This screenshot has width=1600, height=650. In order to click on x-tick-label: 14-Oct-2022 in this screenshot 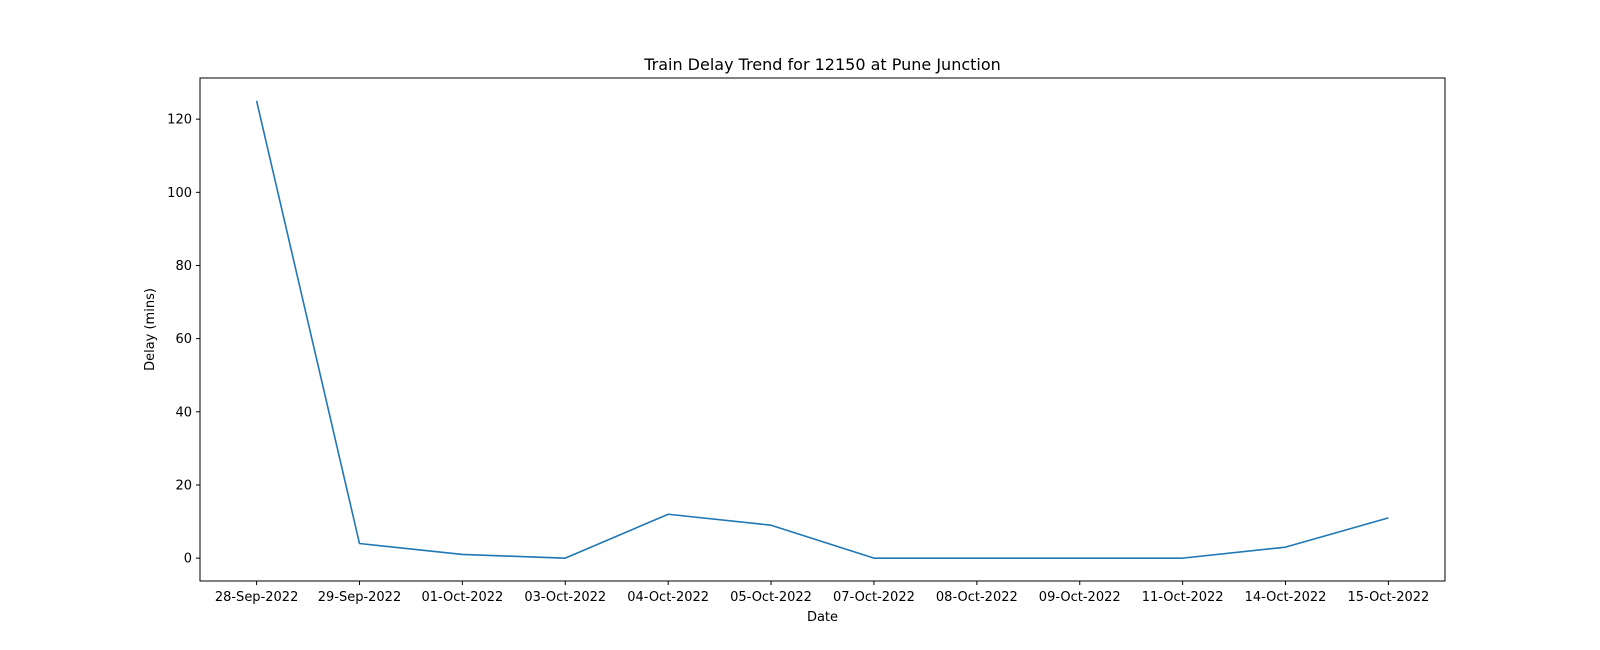, I will do `click(1286, 597)`.